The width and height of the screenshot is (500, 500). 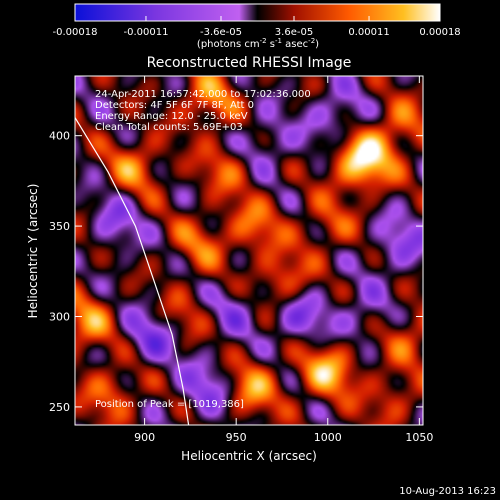 I want to click on colorbar, so click(x=257, y=12).